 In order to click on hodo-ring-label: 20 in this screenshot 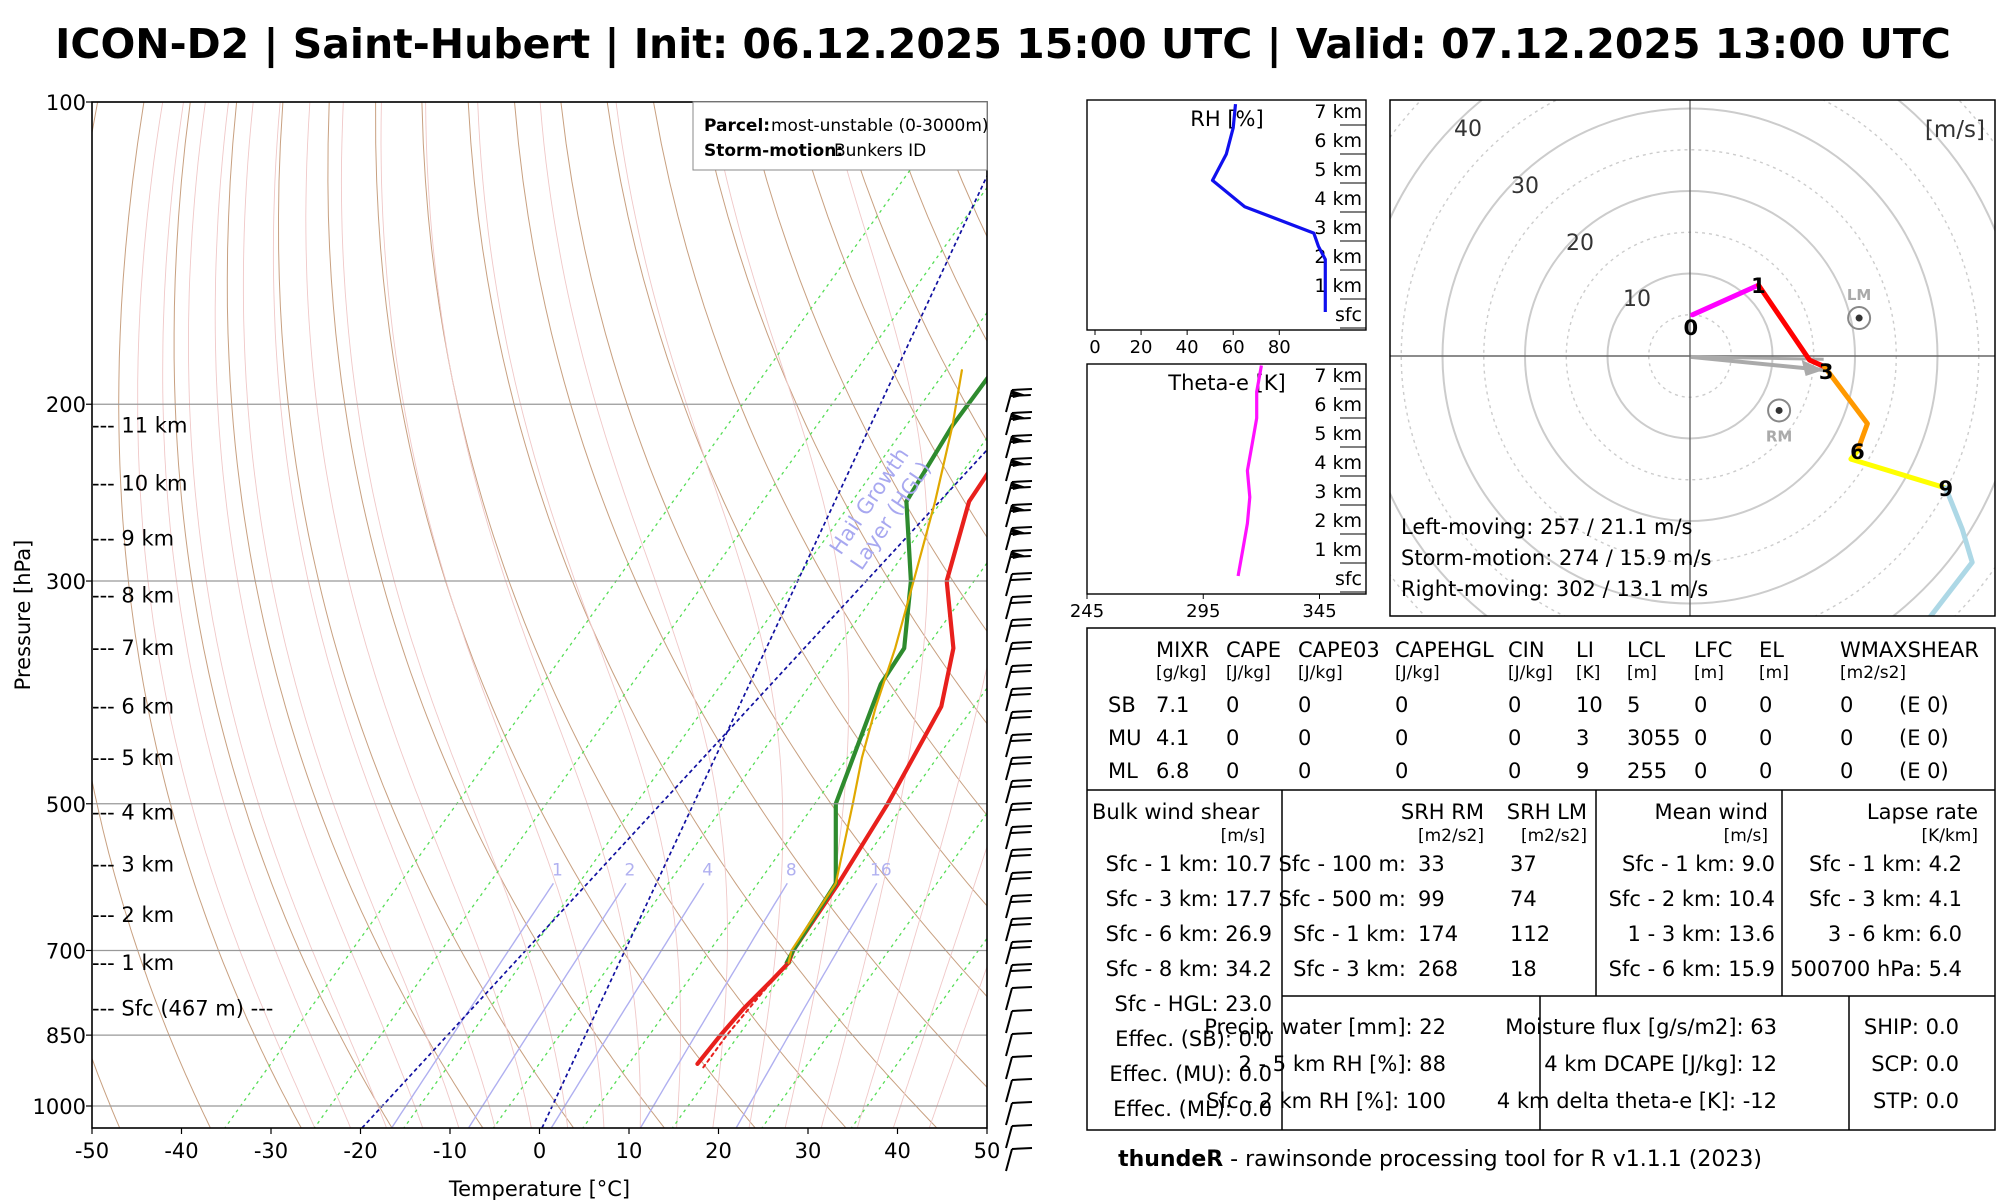, I will do `click(1580, 243)`.